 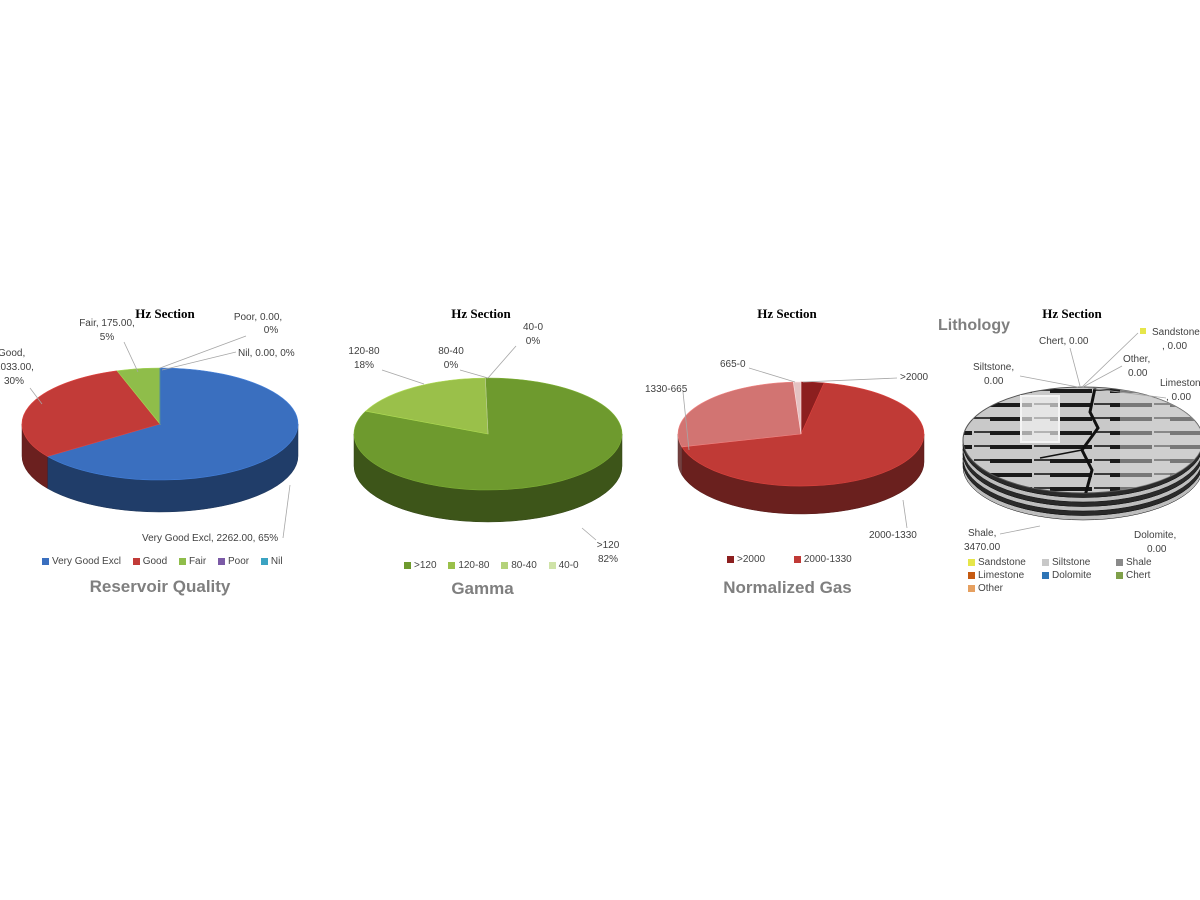 What do you see at coordinates (233, 561) in the screenshot?
I see `legend-poor: Poor` at bounding box center [233, 561].